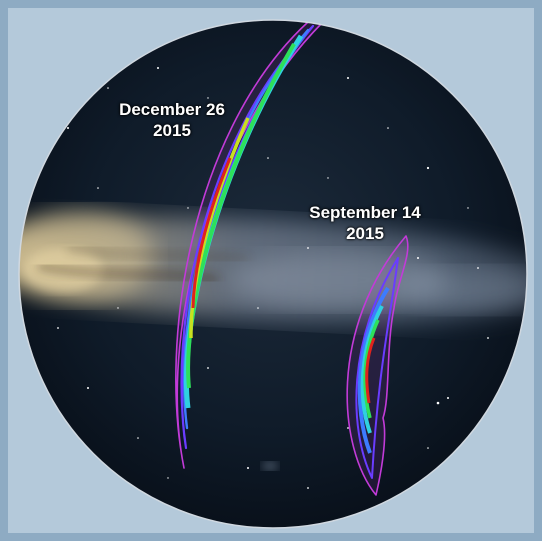 This screenshot has height=541, width=542. I want to click on label-date: December 26, so click(172, 109).